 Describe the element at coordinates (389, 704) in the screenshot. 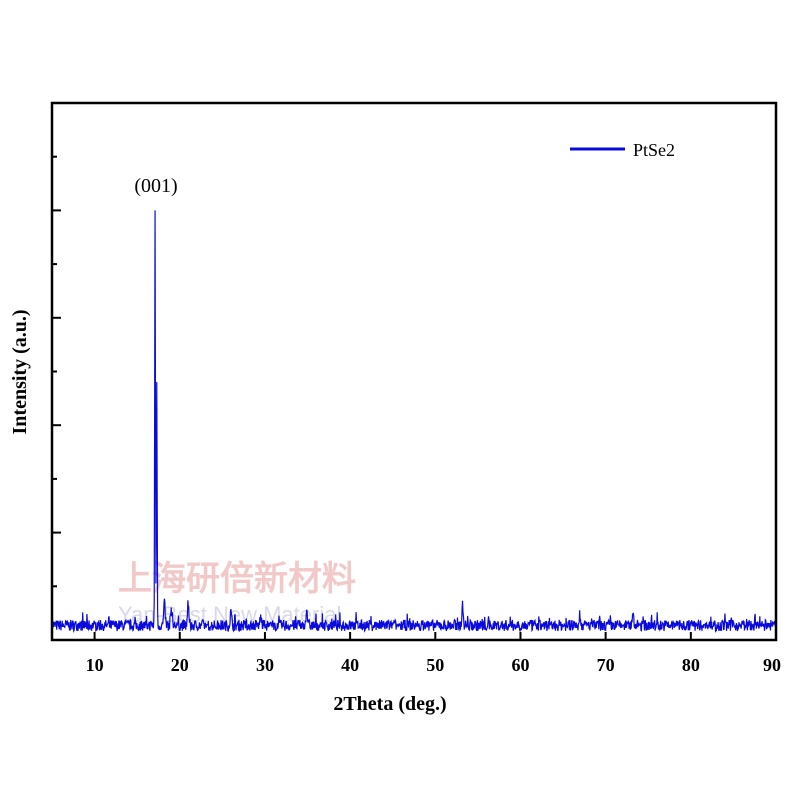

I see `x-axis-title: 2Theta (deg.)` at that location.